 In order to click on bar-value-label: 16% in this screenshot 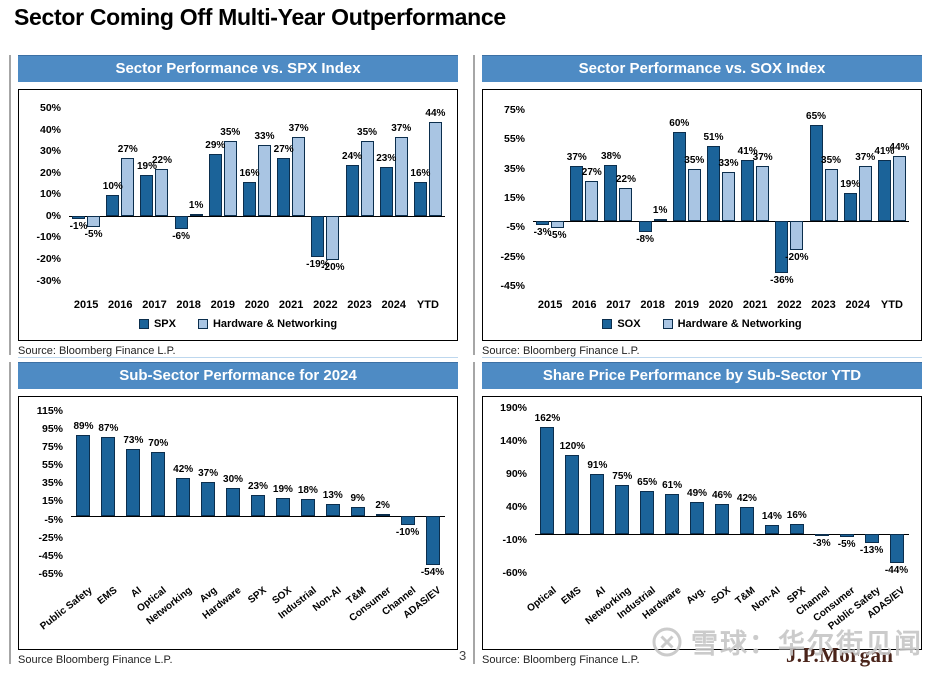, I will do `click(249, 173)`.